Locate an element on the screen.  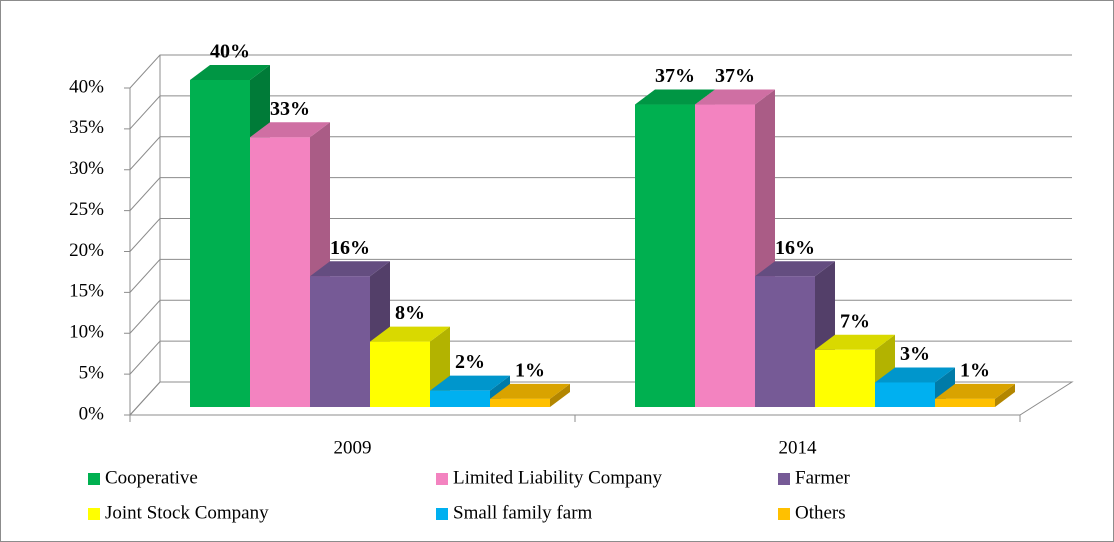
data-label: 3% is located at coordinates (915, 354).